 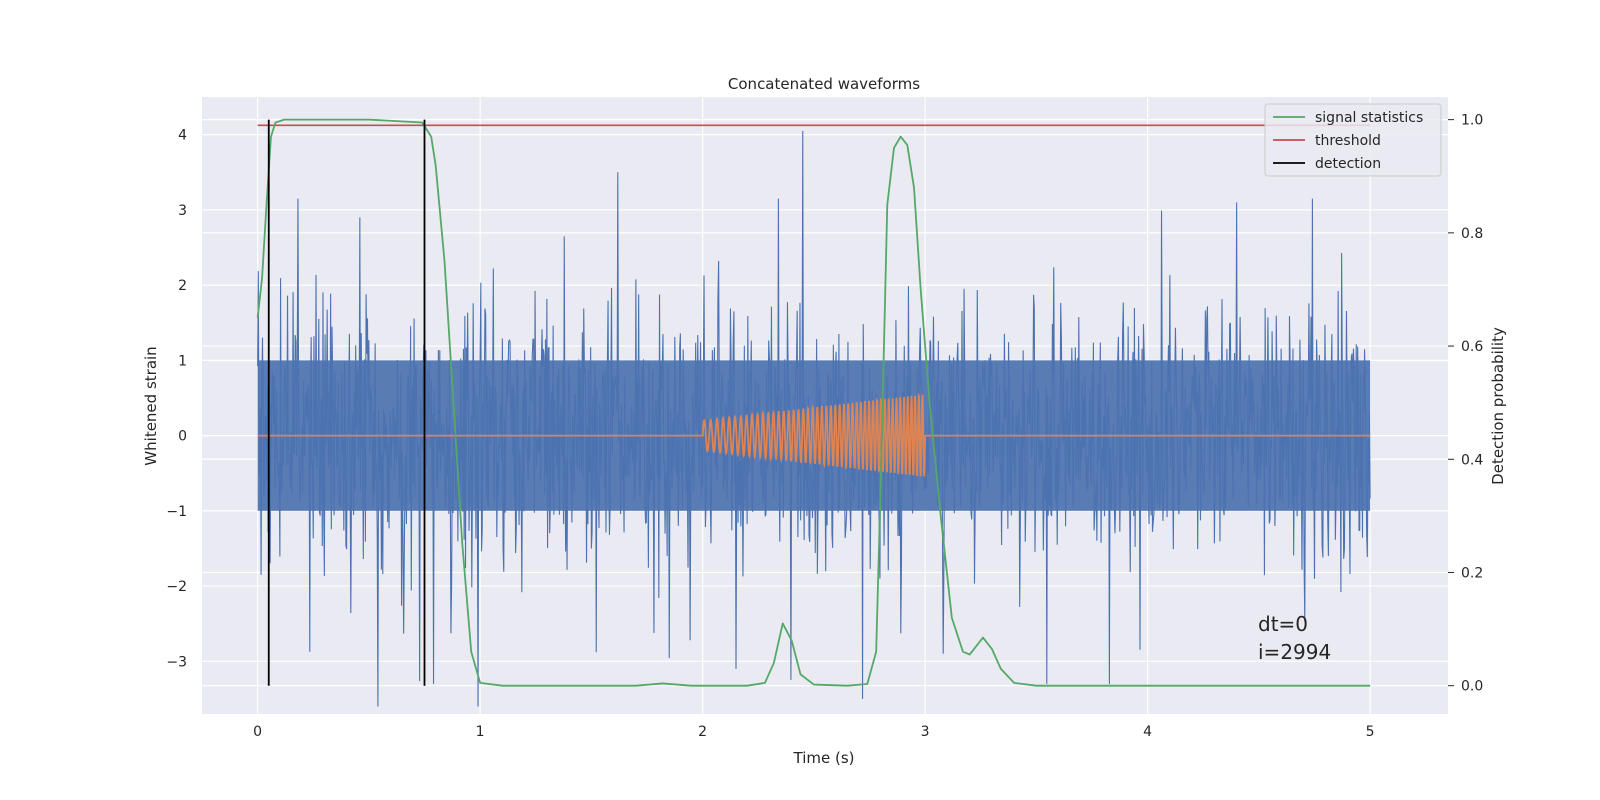 What do you see at coordinates (1472, 347) in the screenshot?
I see `y-right-tick-label: 0.6` at bounding box center [1472, 347].